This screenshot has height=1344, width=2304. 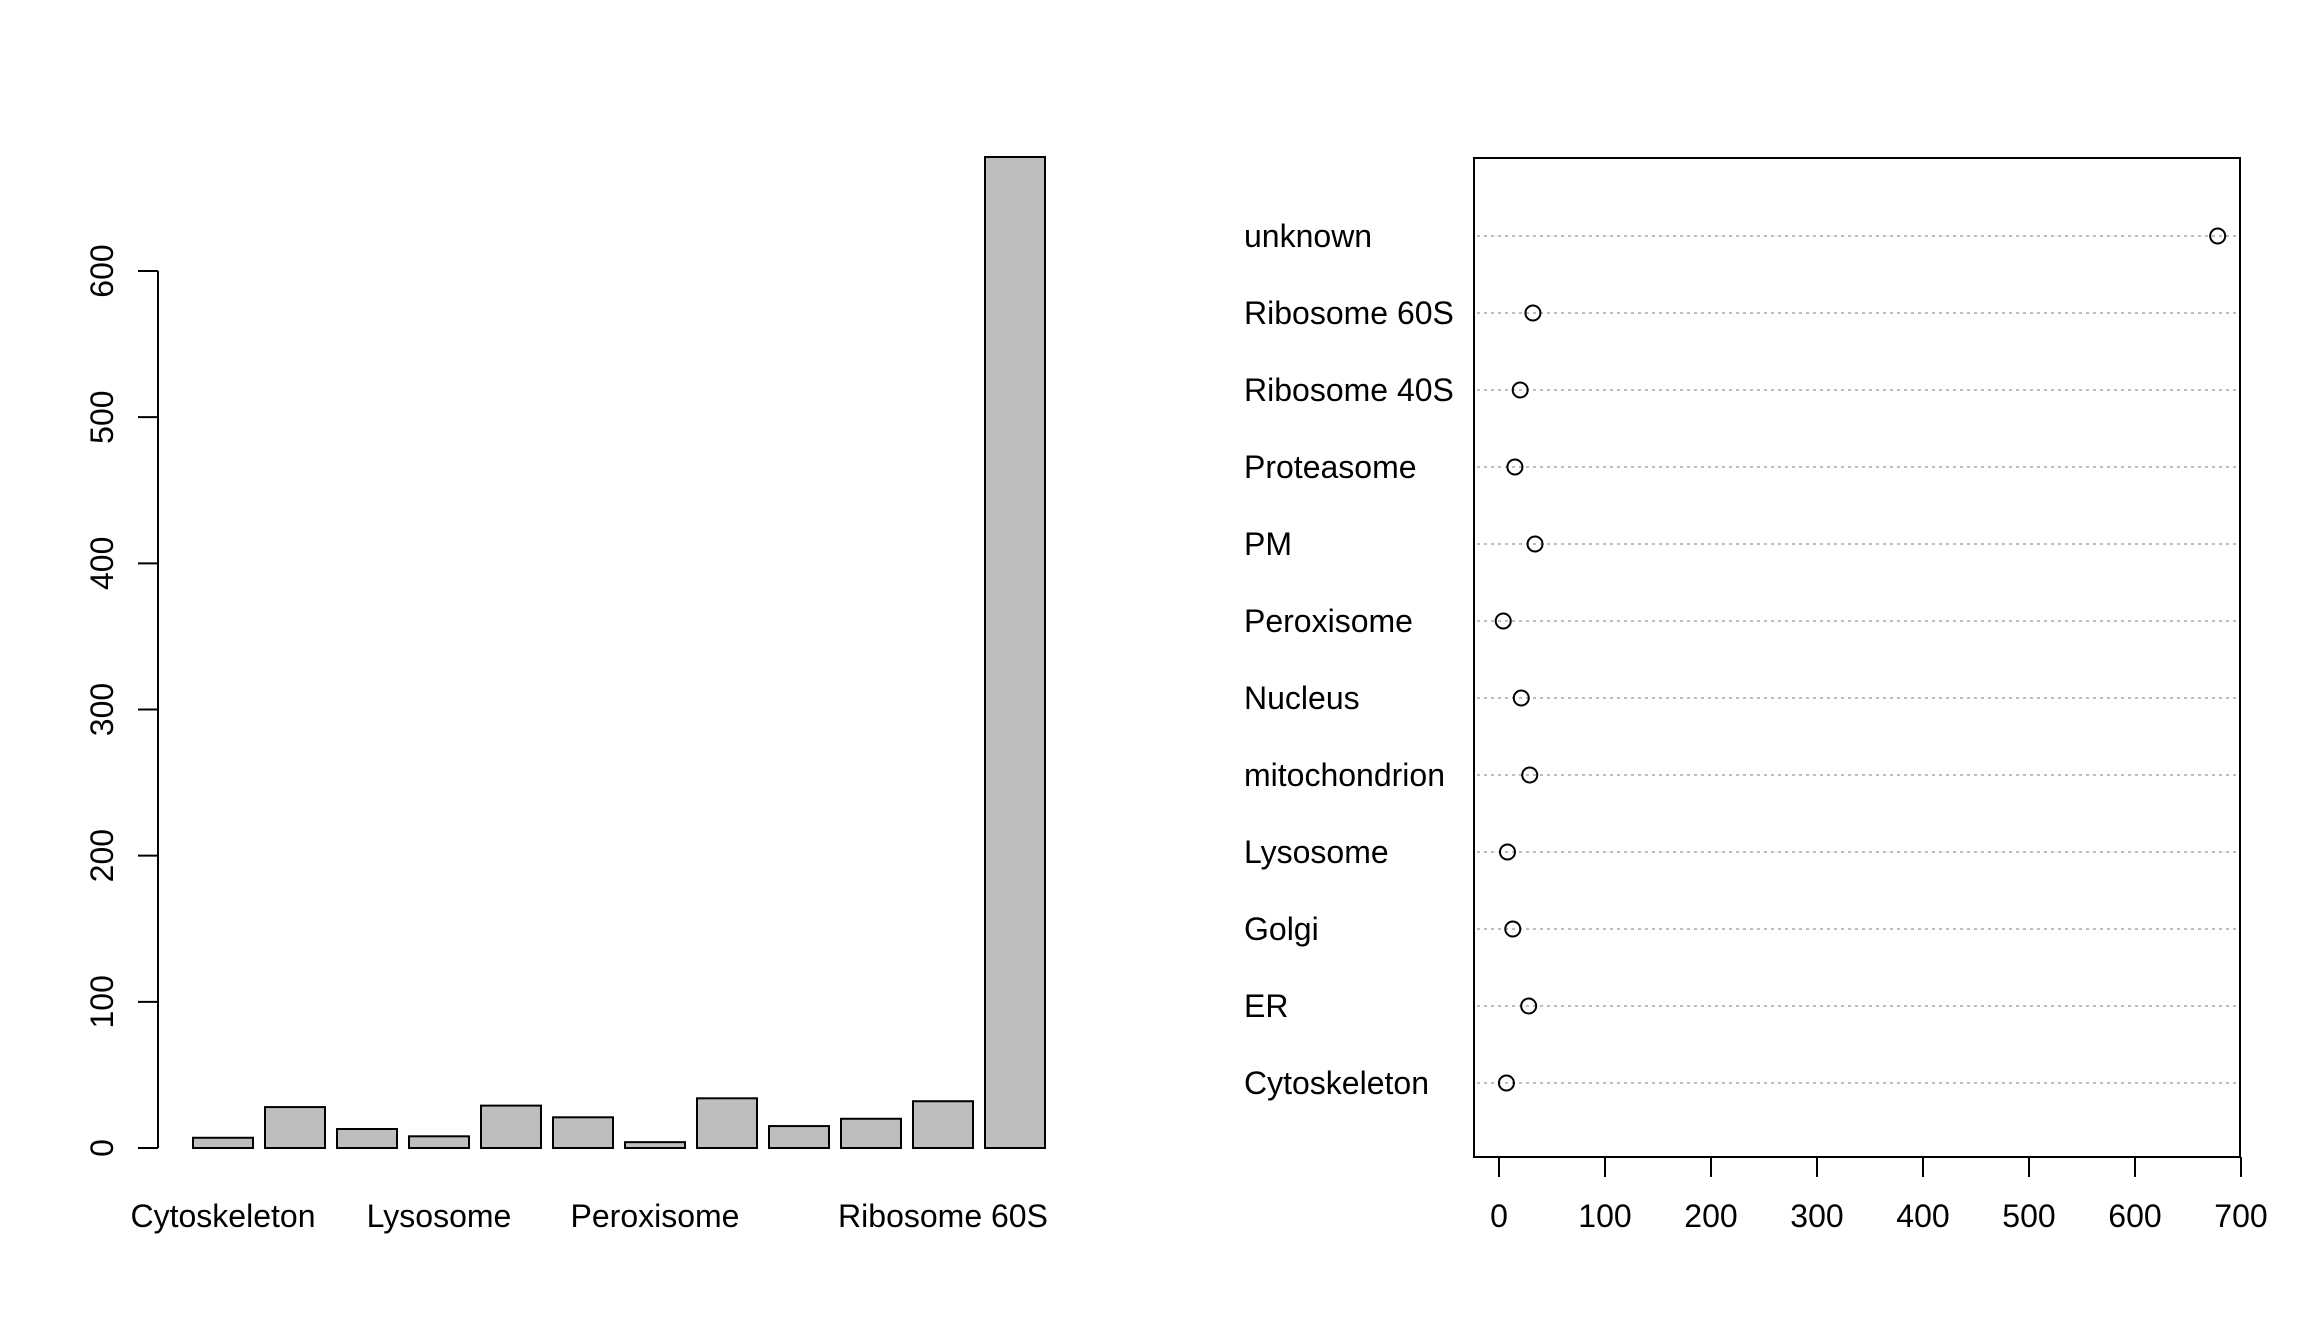 I want to click on bar-peroxisome, so click(x=655, y=1145).